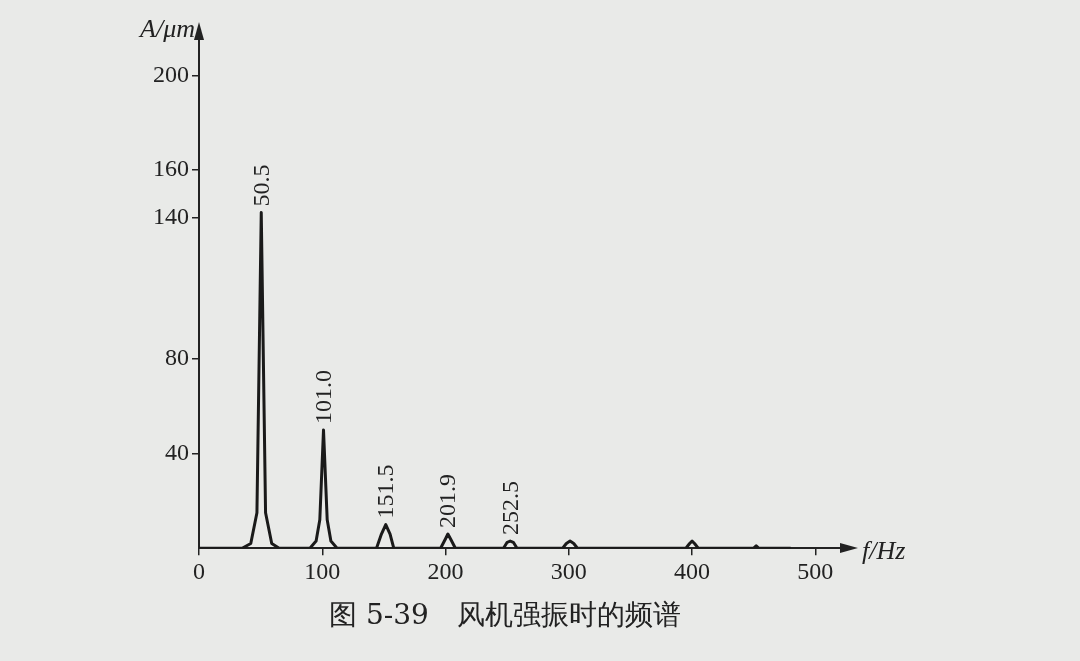  What do you see at coordinates (445, 570) in the screenshot?
I see `x-tick-label: 200` at bounding box center [445, 570].